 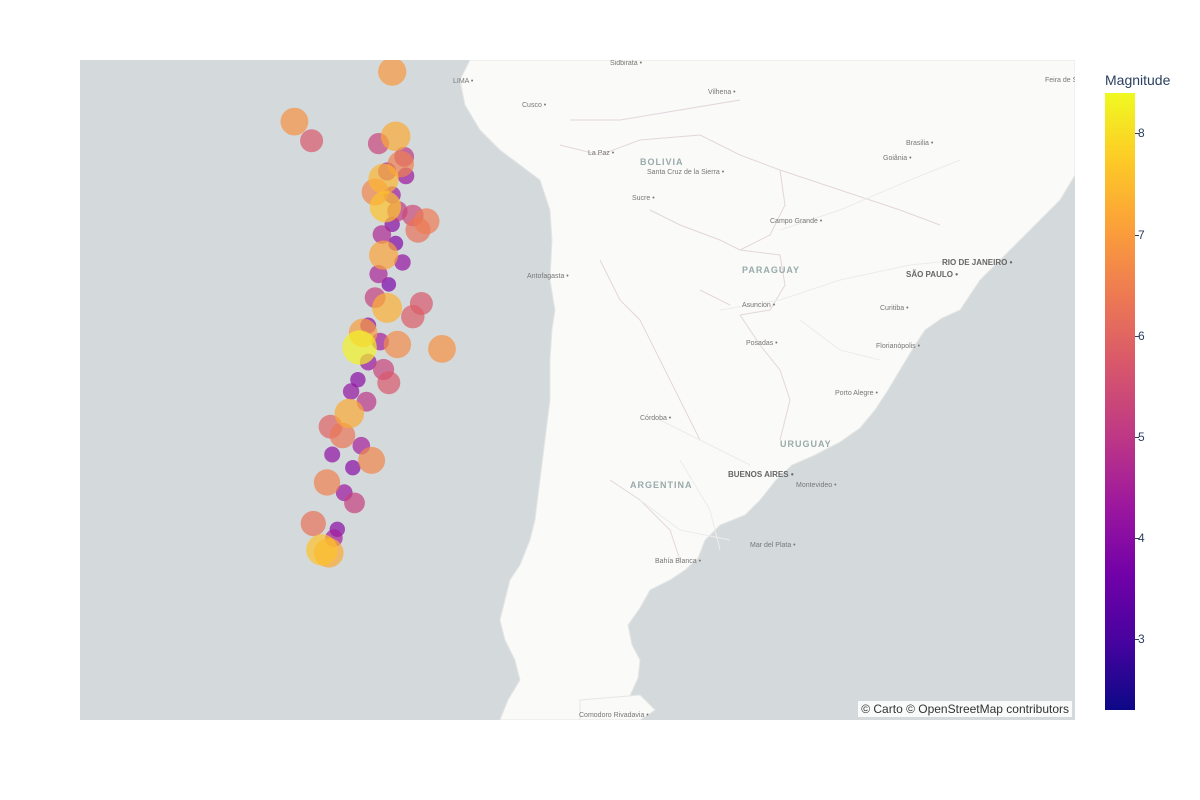 I want to click on city-label: Córdoba •, so click(x=656, y=418).